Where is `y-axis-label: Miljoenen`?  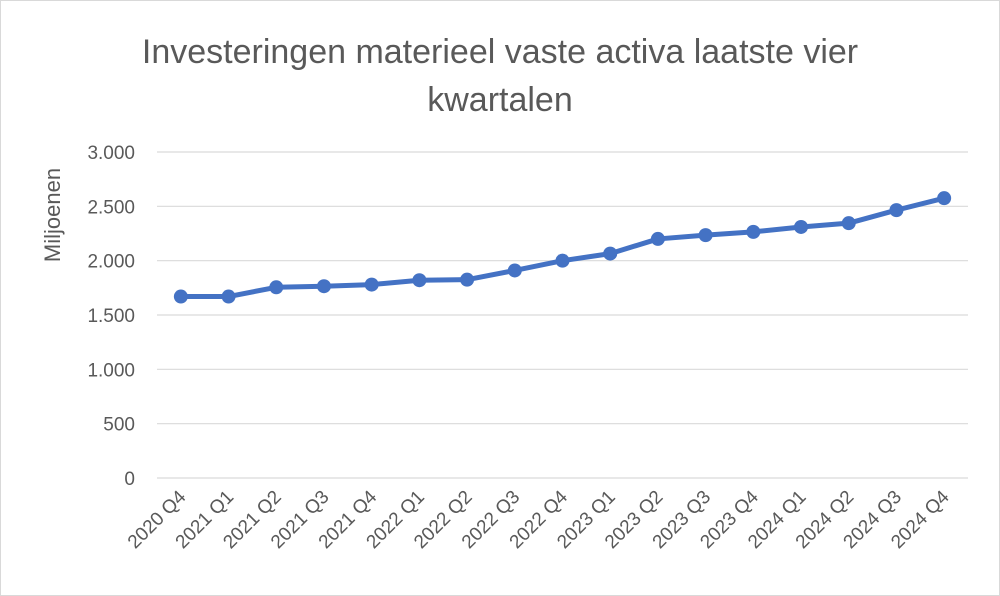 y-axis-label: Miljoenen is located at coordinates (52, 215).